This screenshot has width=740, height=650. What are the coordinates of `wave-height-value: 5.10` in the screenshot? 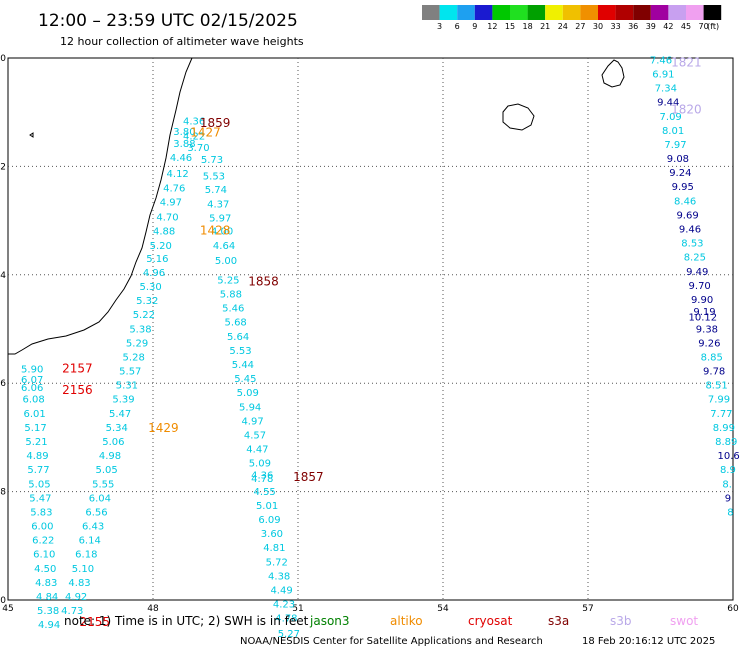 It's located at (83, 569).